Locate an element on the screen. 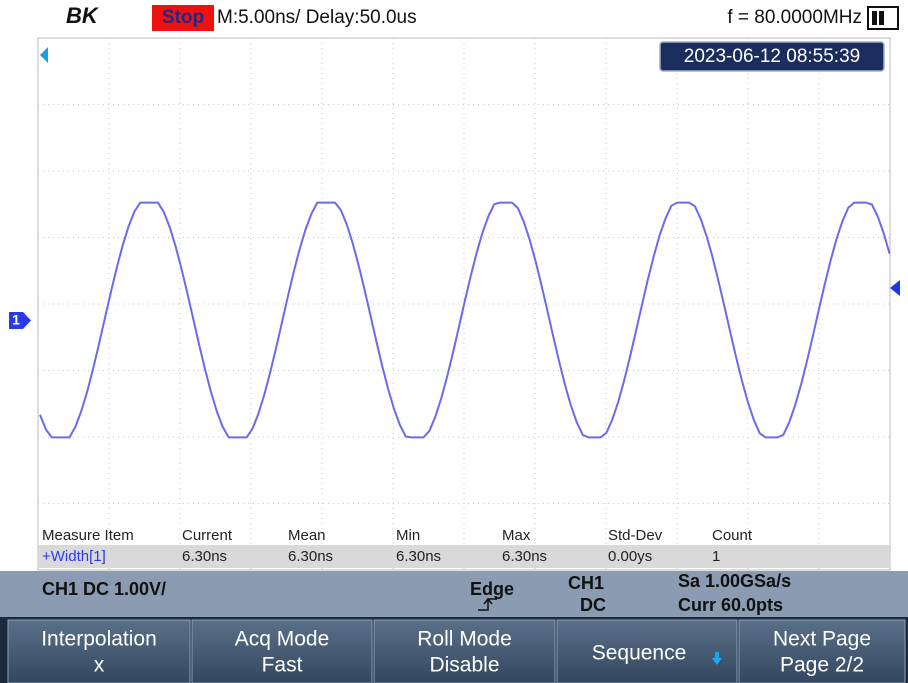  softkey-value: Disable is located at coordinates (464, 665).